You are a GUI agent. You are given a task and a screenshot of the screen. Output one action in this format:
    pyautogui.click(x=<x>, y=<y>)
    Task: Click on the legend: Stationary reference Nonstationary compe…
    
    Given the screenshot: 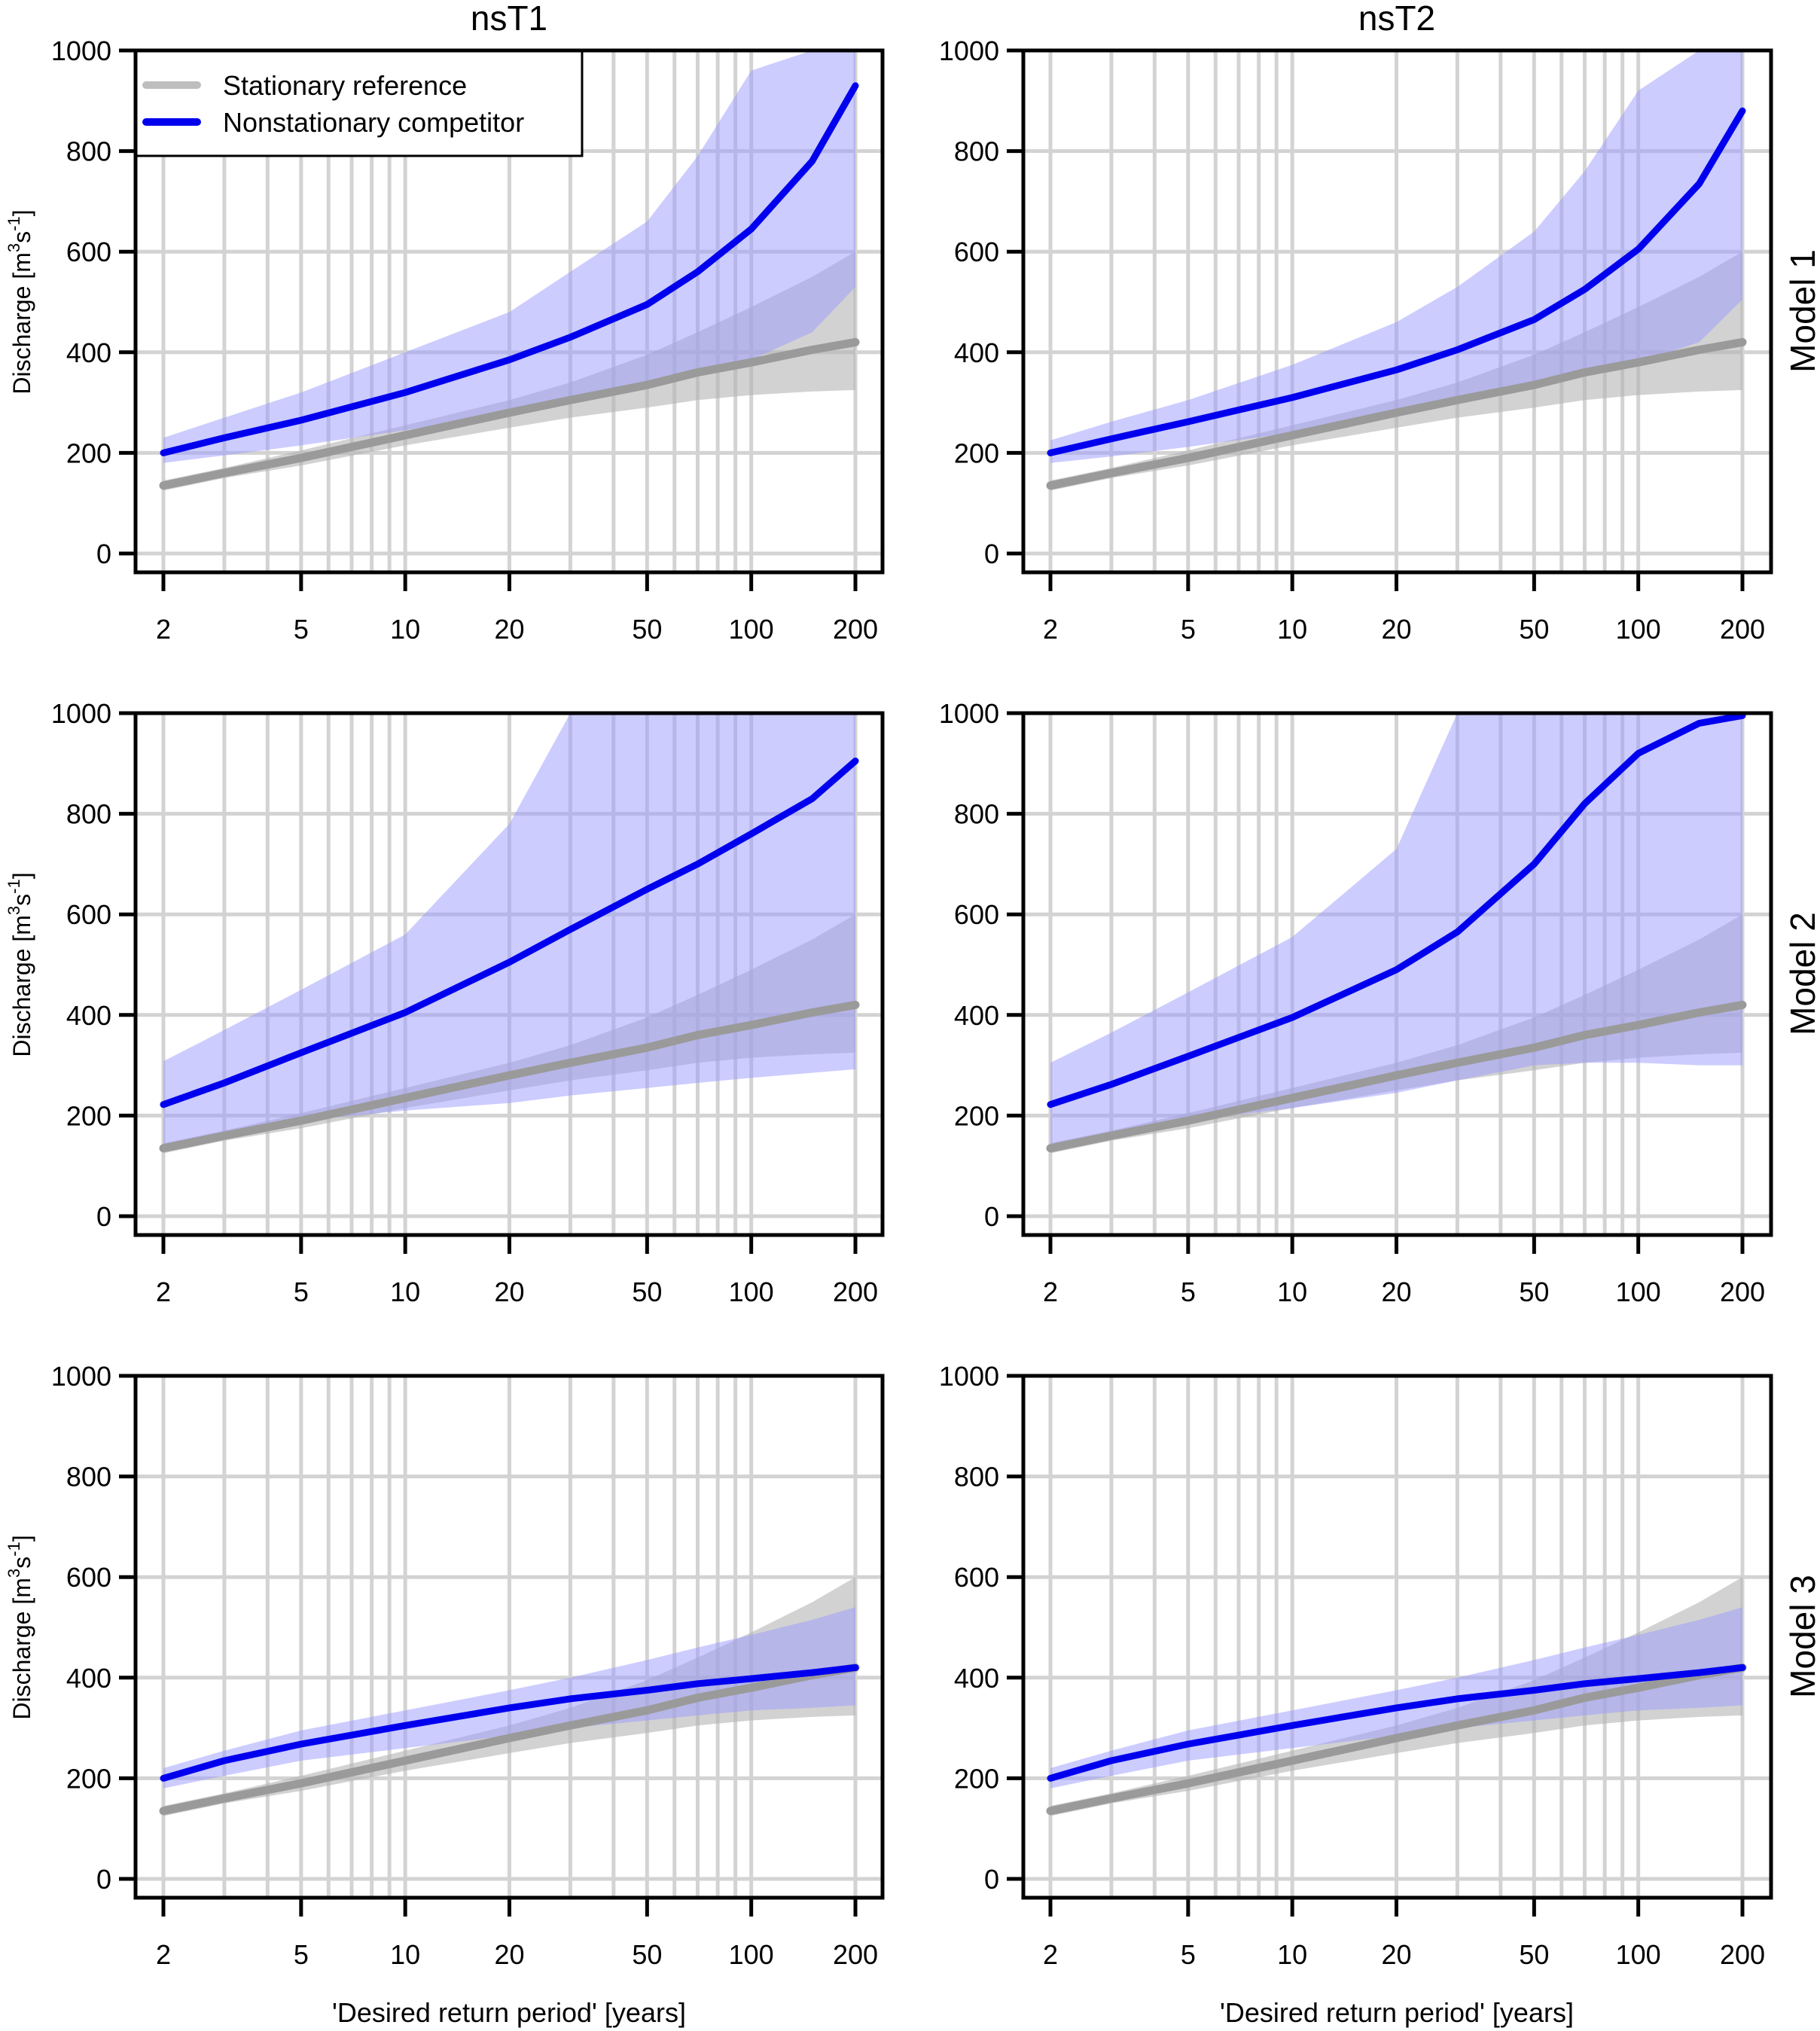 What is the action you would take?
    pyautogui.click(x=359, y=104)
    